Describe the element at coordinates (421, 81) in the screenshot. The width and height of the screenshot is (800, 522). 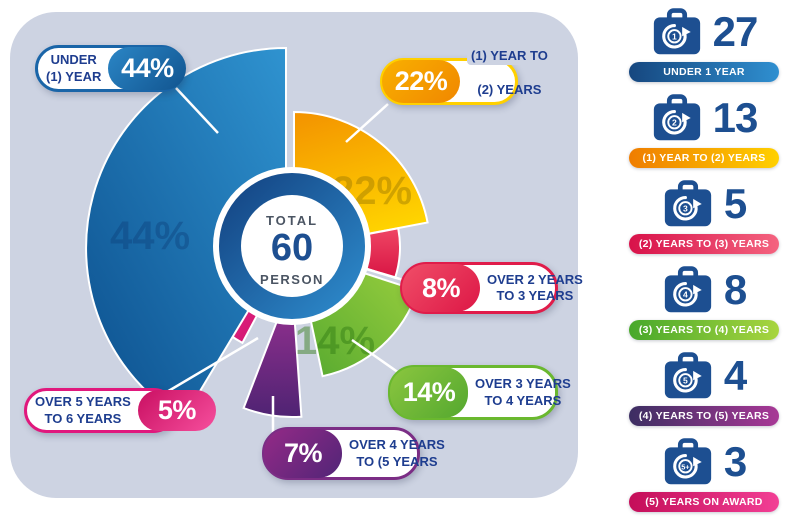
I see `callout-percent: 22%` at that location.